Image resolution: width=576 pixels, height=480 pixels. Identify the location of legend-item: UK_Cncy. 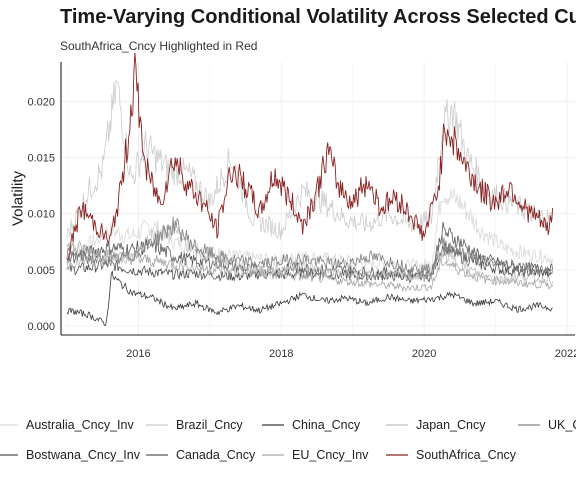
(547, 425).